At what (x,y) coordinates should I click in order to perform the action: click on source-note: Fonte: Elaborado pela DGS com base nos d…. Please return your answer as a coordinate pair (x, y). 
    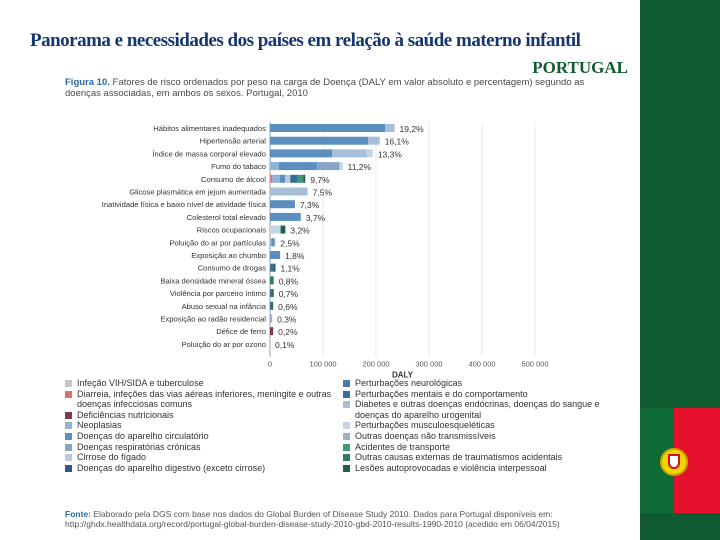
    Looking at the image, I should click on (340, 519).